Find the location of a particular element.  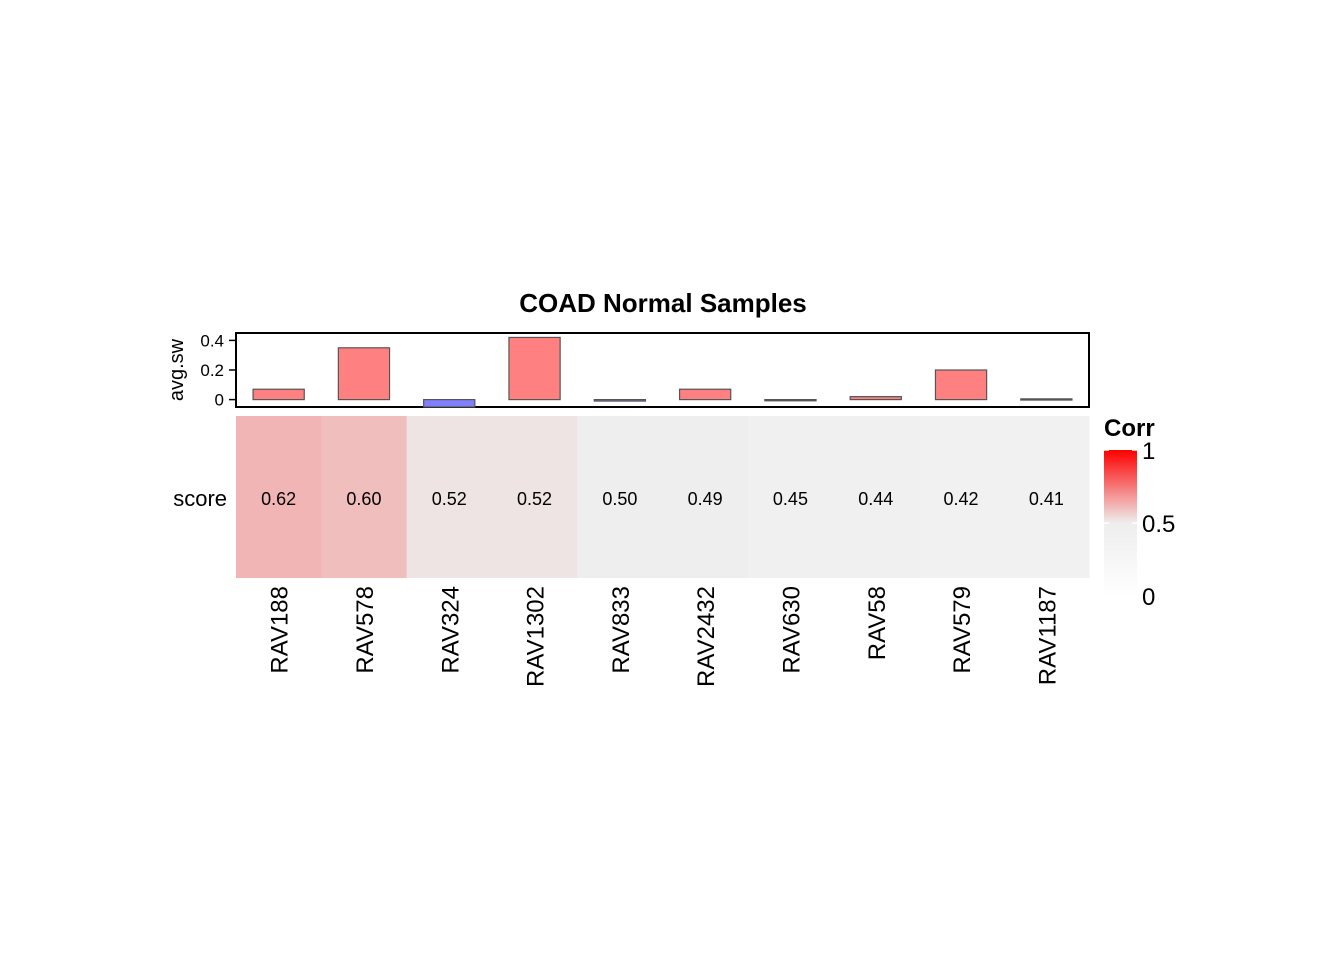

column-label: RAV2432 is located at coordinates (706, 636).